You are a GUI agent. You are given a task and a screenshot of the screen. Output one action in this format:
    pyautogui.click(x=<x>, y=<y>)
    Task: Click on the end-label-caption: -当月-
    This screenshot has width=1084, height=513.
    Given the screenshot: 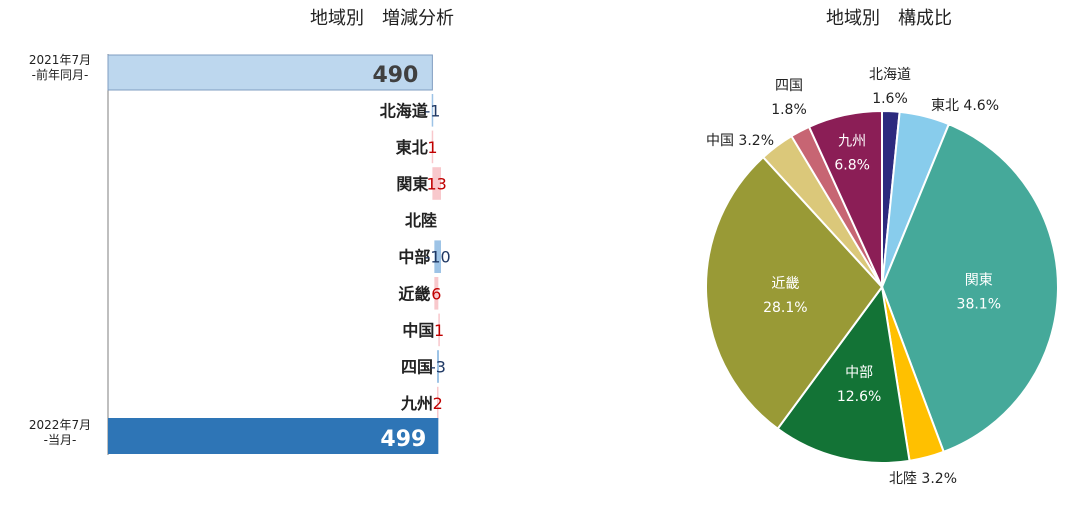 What is the action you would take?
    pyautogui.click(x=60, y=440)
    